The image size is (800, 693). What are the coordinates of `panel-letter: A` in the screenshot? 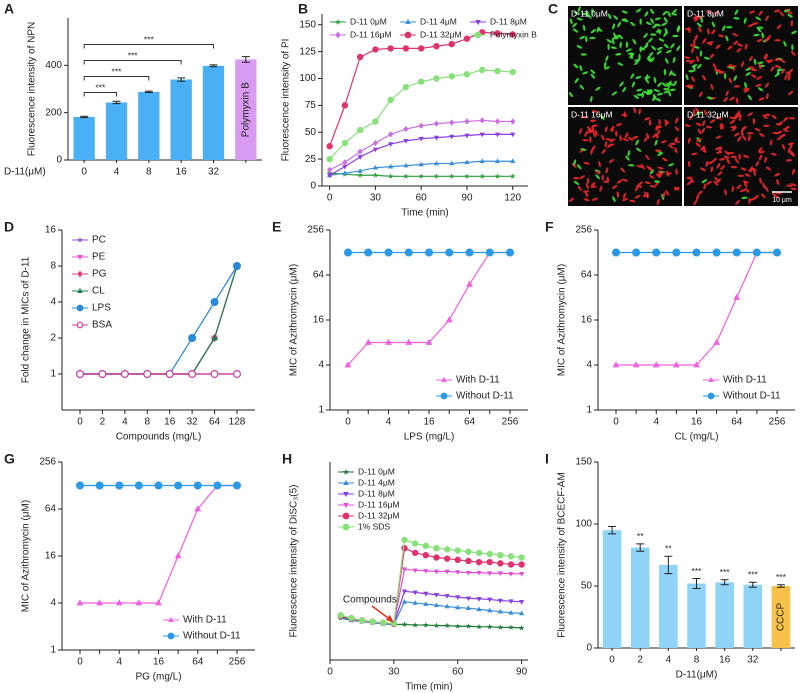 It's located at (9, 9).